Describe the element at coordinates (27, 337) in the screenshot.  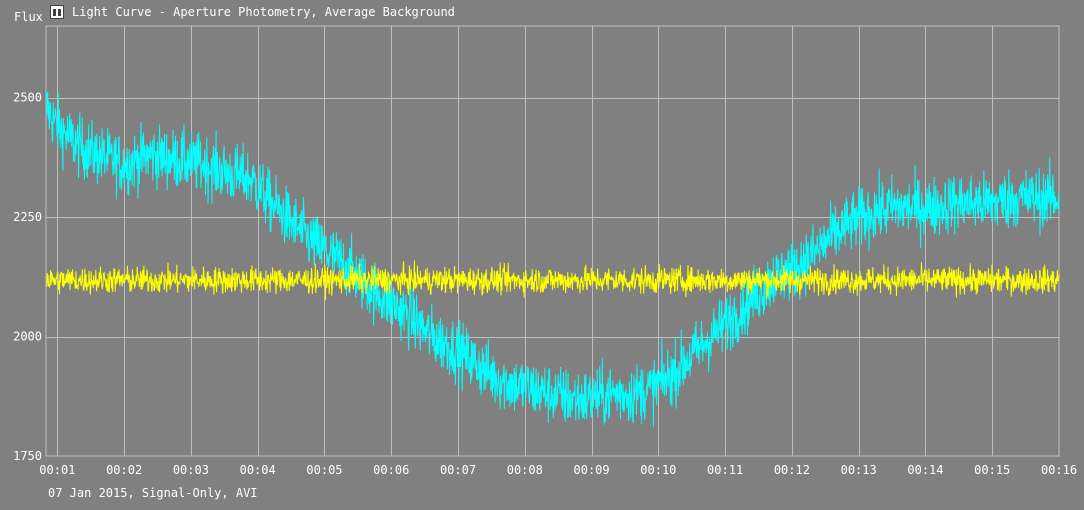
I see `y-tick-label: 2000` at that location.